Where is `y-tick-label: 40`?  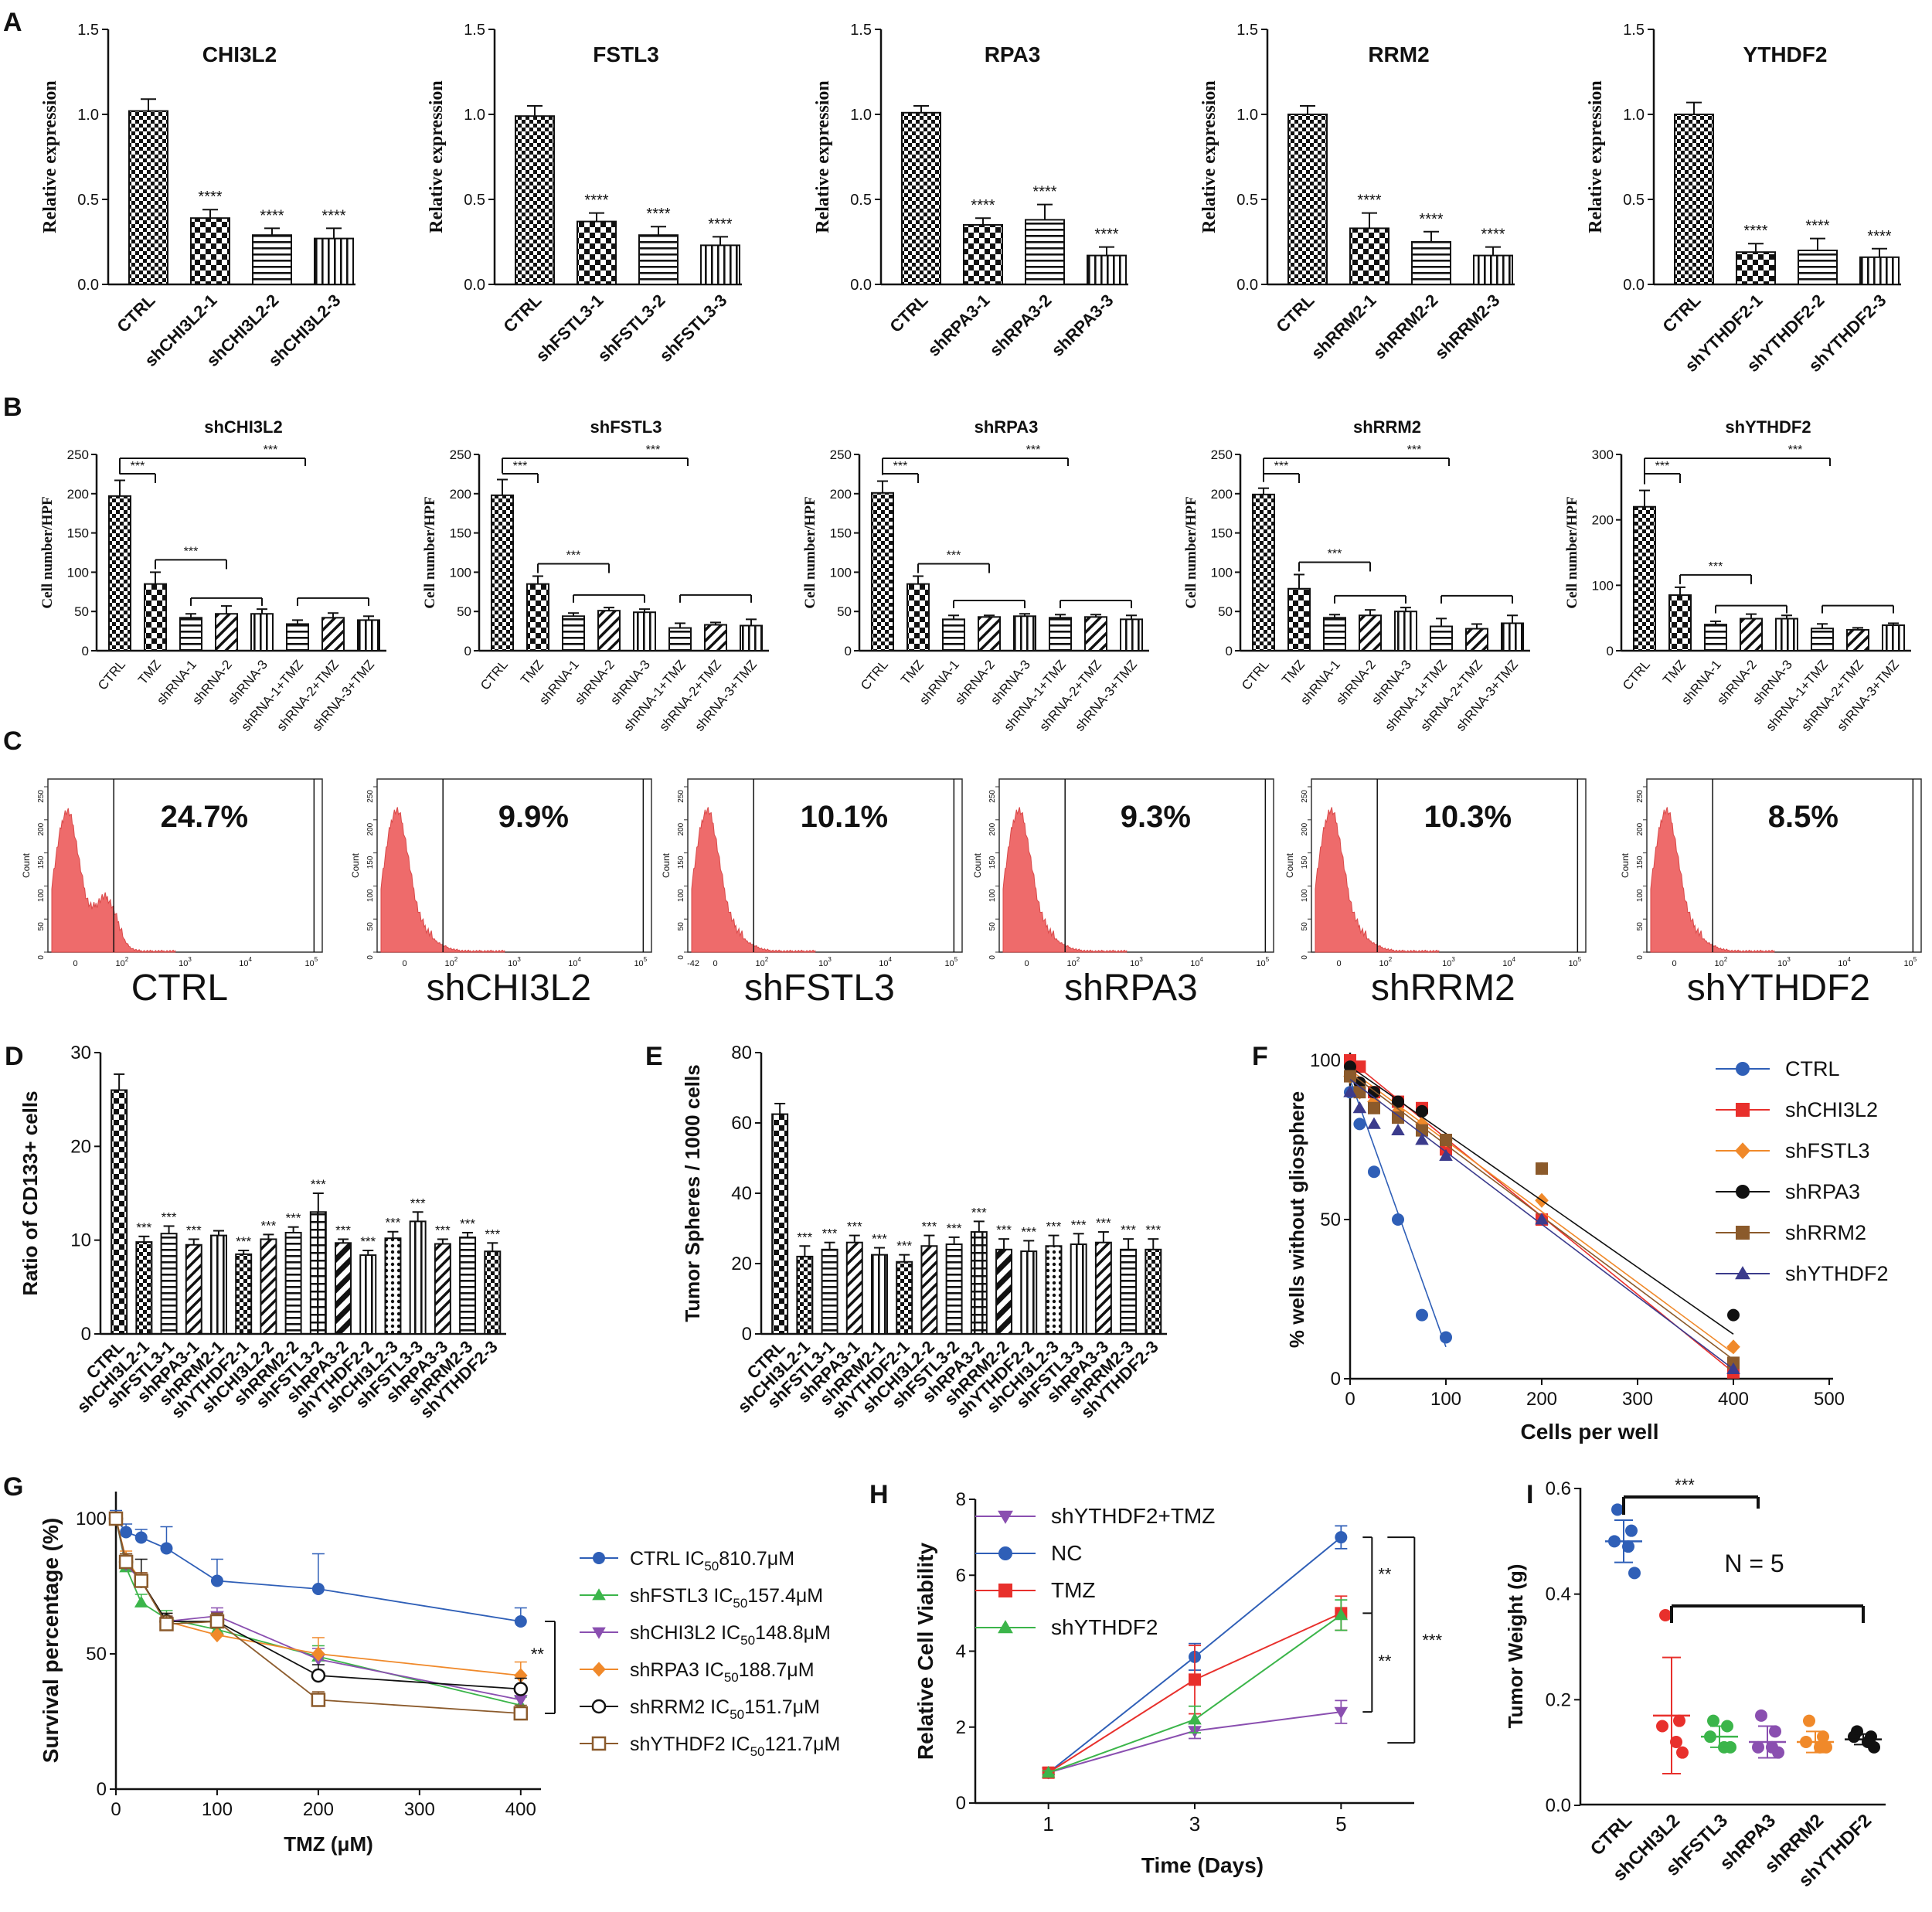
y-tick-label: 40 is located at coordinates (741, 1193).